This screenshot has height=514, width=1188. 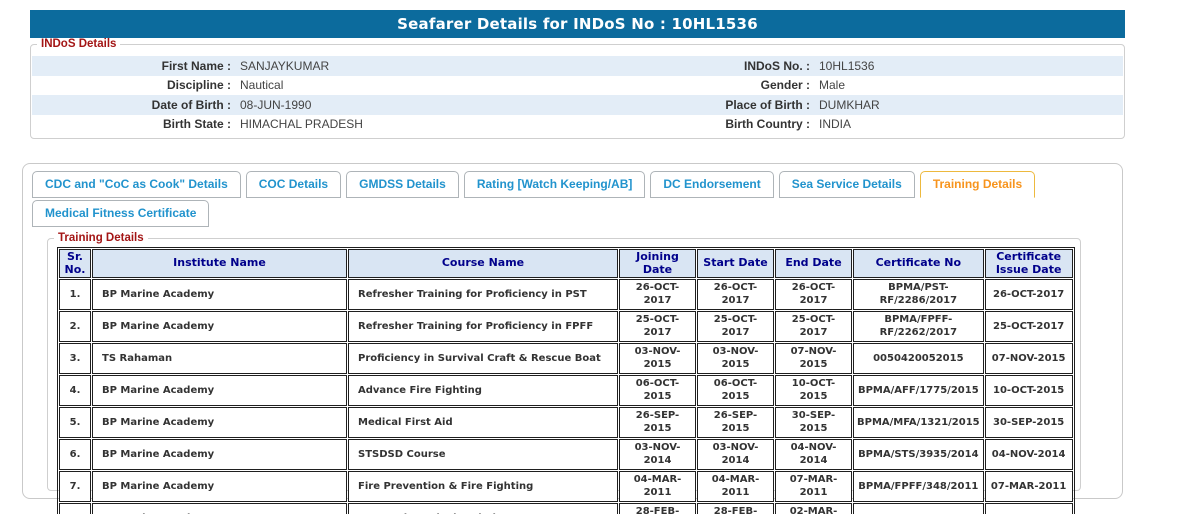 I want to click on tab: Training Details, so click(x=977, y=184).